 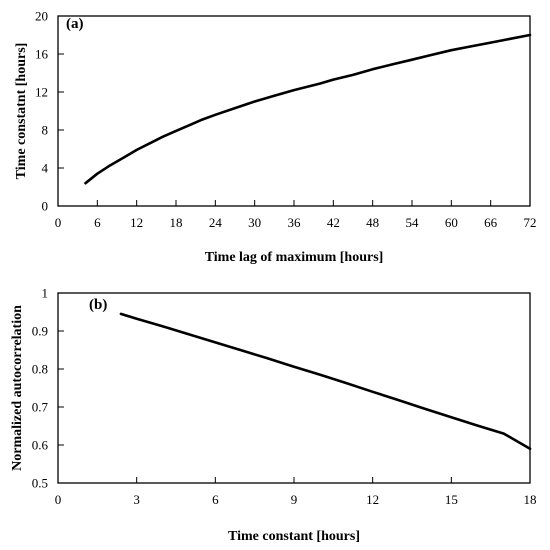 I want to click on panel-a-x-axis-label: Time lag of maximum [hours], so click(x=294, y=257).